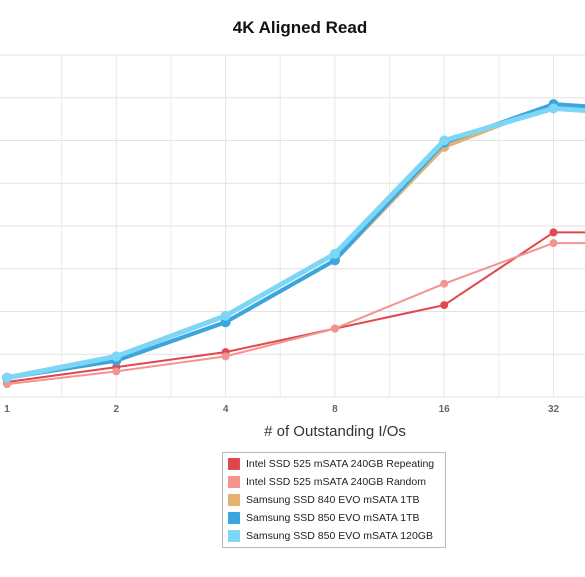  I want to click on x-tick-label: 8, so click(335, 409).